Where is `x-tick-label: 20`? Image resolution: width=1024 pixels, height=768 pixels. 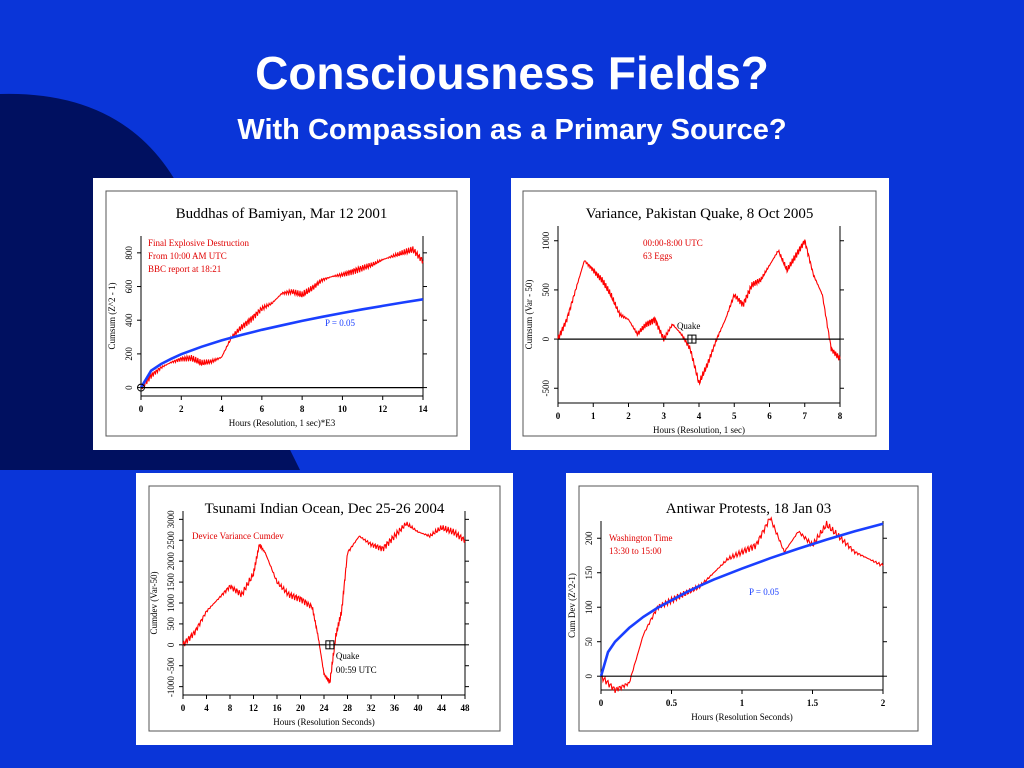 x-tick-label: 20 is located at coordinates (301, 708).